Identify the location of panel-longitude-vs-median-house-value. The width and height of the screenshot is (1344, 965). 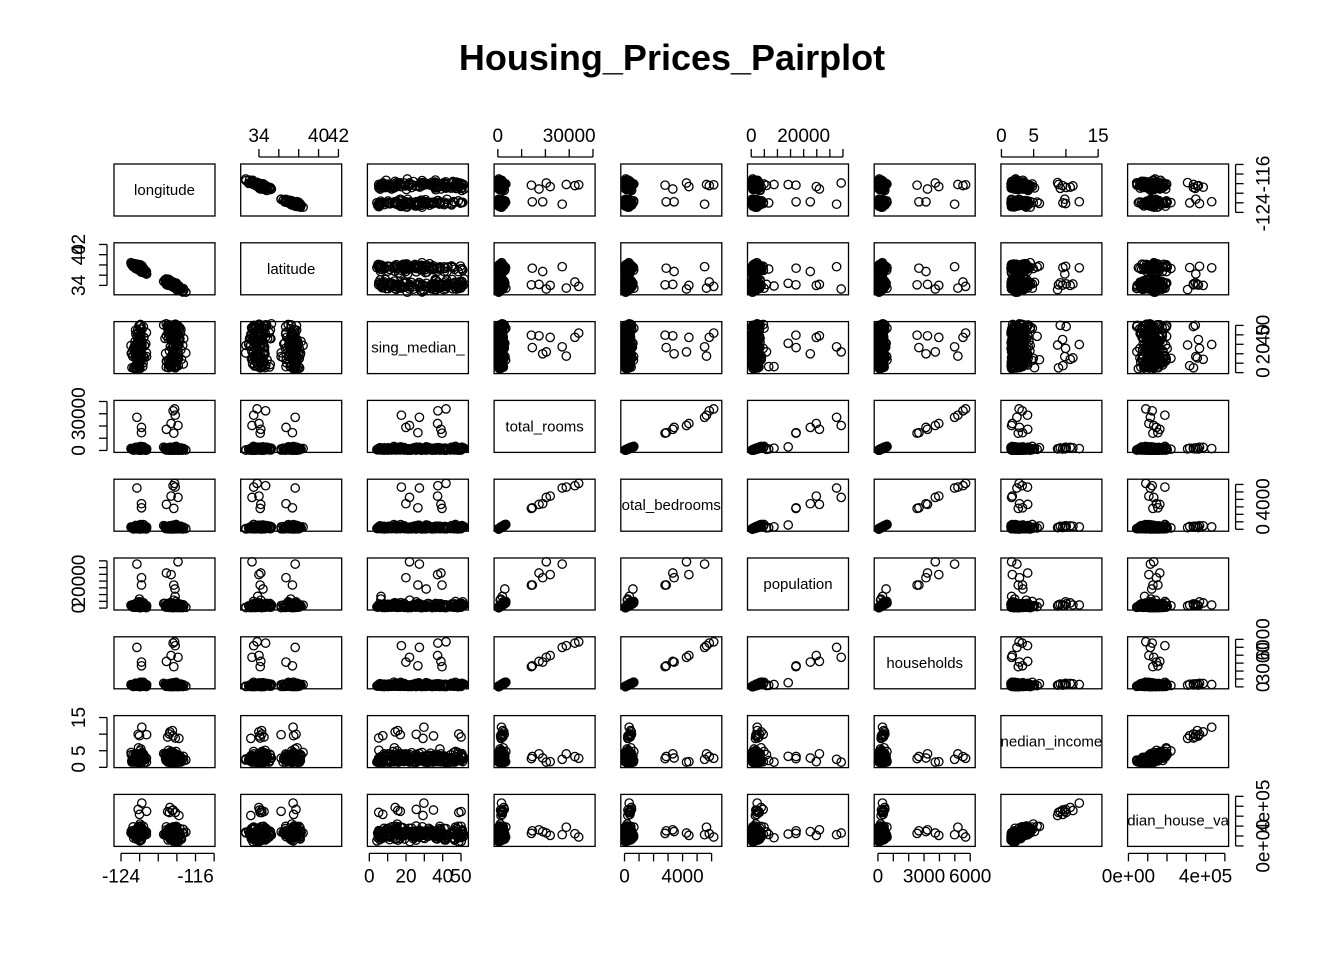
(1178, 190).